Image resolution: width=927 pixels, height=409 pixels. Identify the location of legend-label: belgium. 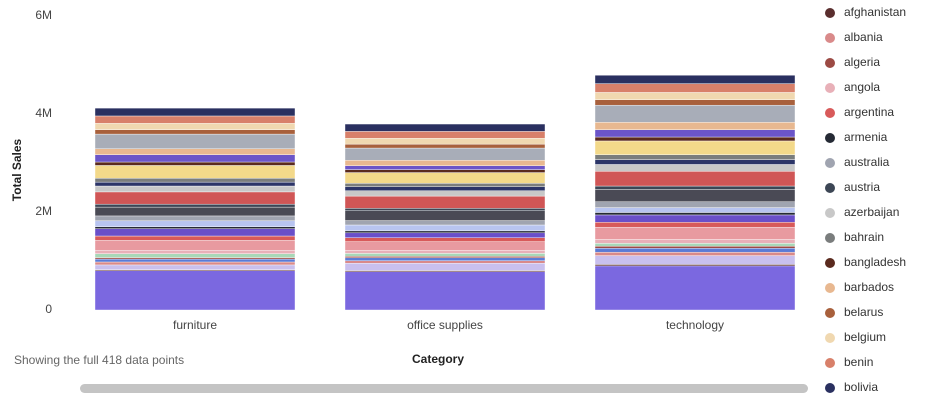
(865, 337).